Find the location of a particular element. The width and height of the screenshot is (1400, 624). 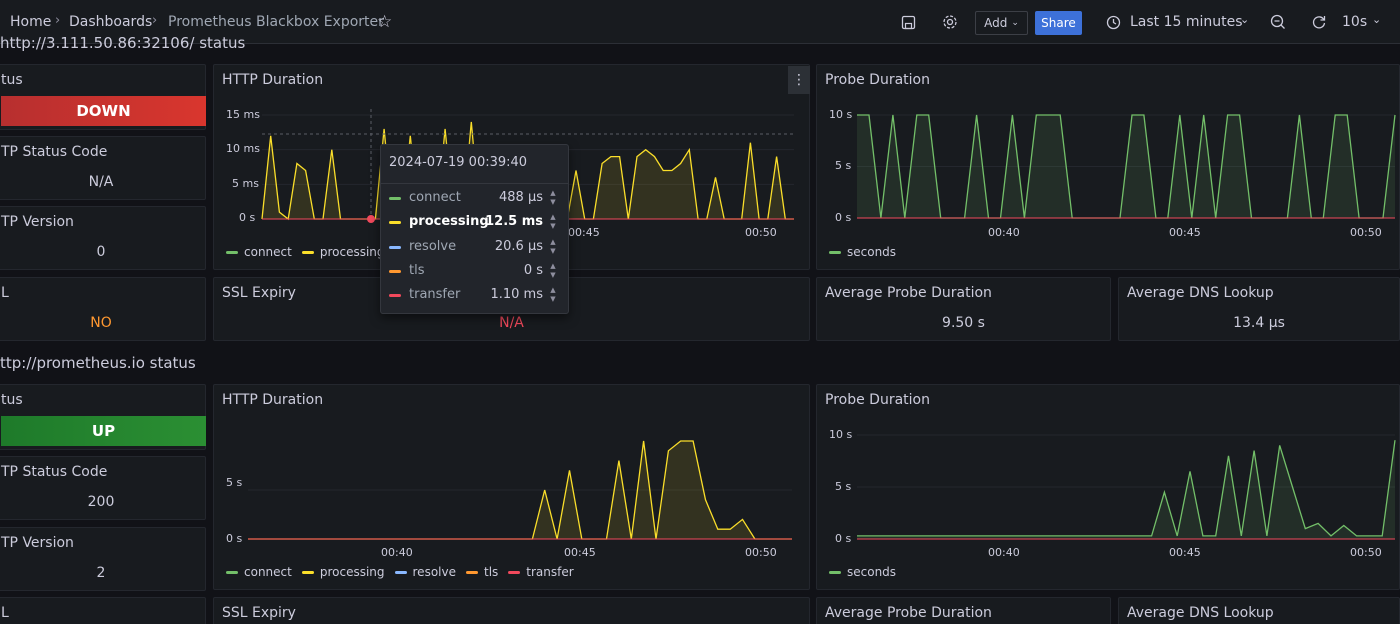

y-tick-label: 10 s is located at coordinates (841, 434).